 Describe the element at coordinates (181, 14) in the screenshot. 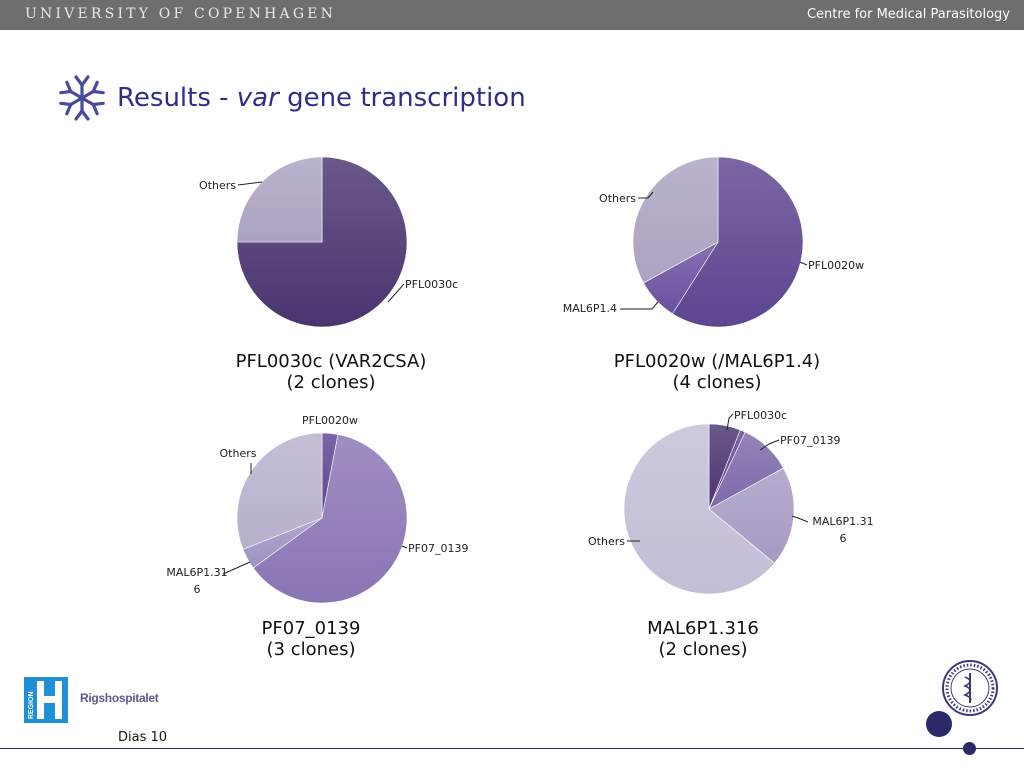

I see `university-name: UNIVERSITY OF COPENHAGEN` at that location.